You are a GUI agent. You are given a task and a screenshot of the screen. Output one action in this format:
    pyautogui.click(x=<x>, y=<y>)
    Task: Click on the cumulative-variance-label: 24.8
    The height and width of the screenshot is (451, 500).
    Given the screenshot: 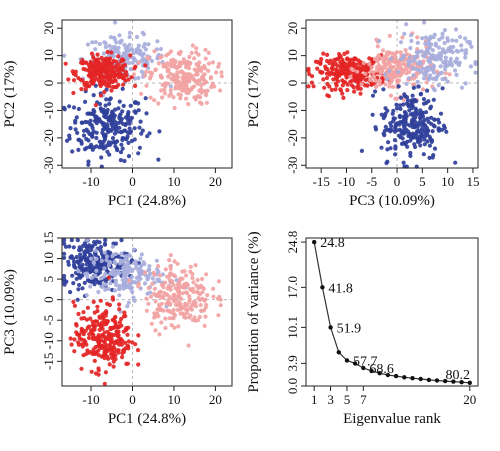 What is the action you would take?
    pyautogui.click(x=332, y=243)
    